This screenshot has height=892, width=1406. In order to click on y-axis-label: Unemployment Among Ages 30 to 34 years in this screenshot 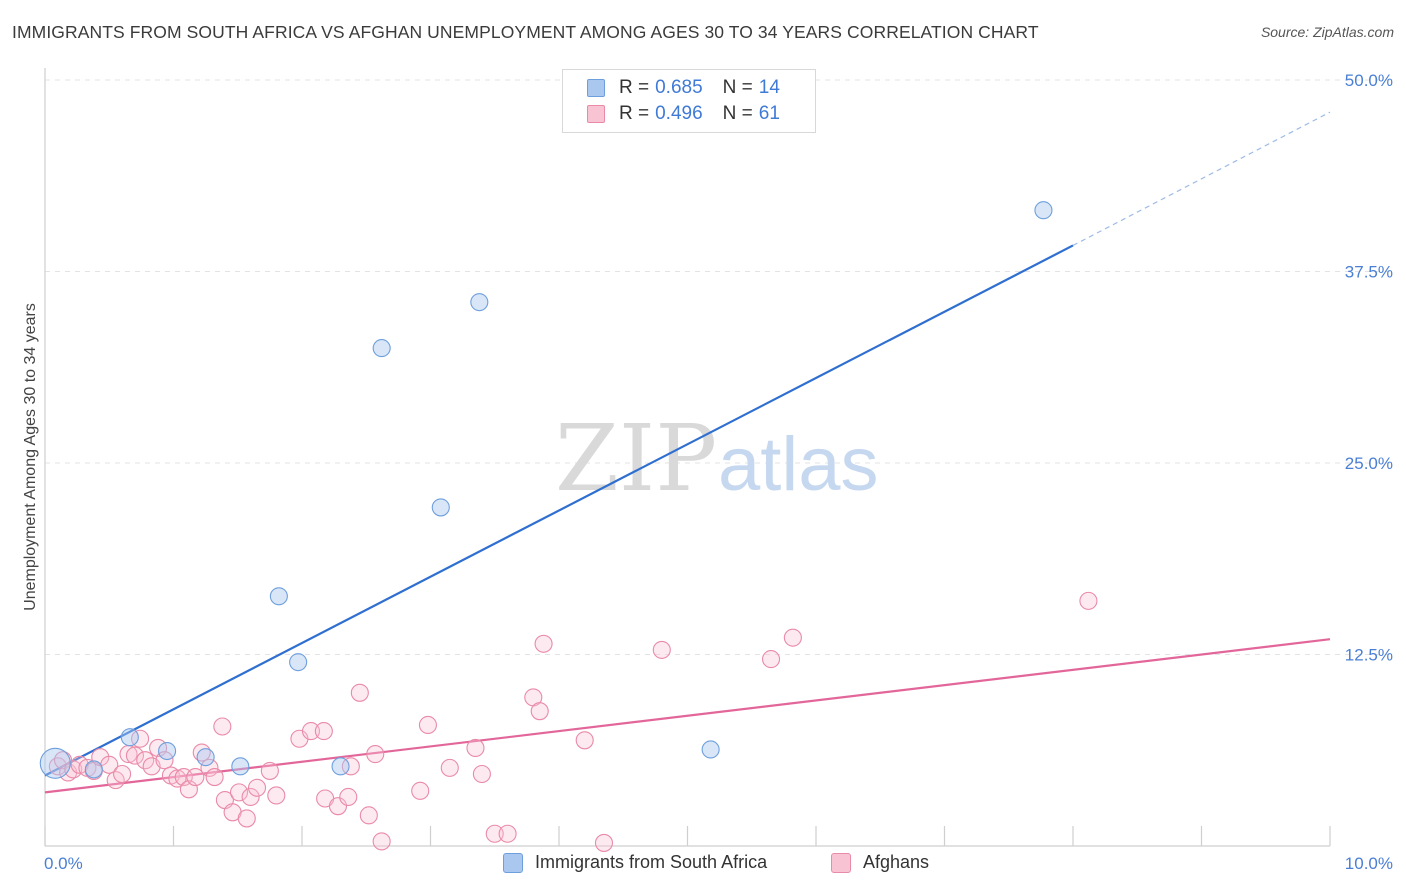, I will do `click(30, 457)`.